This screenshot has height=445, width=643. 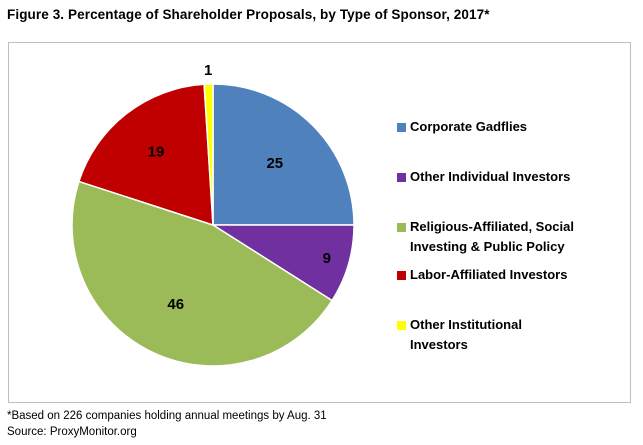 What do you see at coordinates (401, 325) in the screenshot?
I see `legend-swatch-other-institutional-investors` at bounding box center [401, 325].